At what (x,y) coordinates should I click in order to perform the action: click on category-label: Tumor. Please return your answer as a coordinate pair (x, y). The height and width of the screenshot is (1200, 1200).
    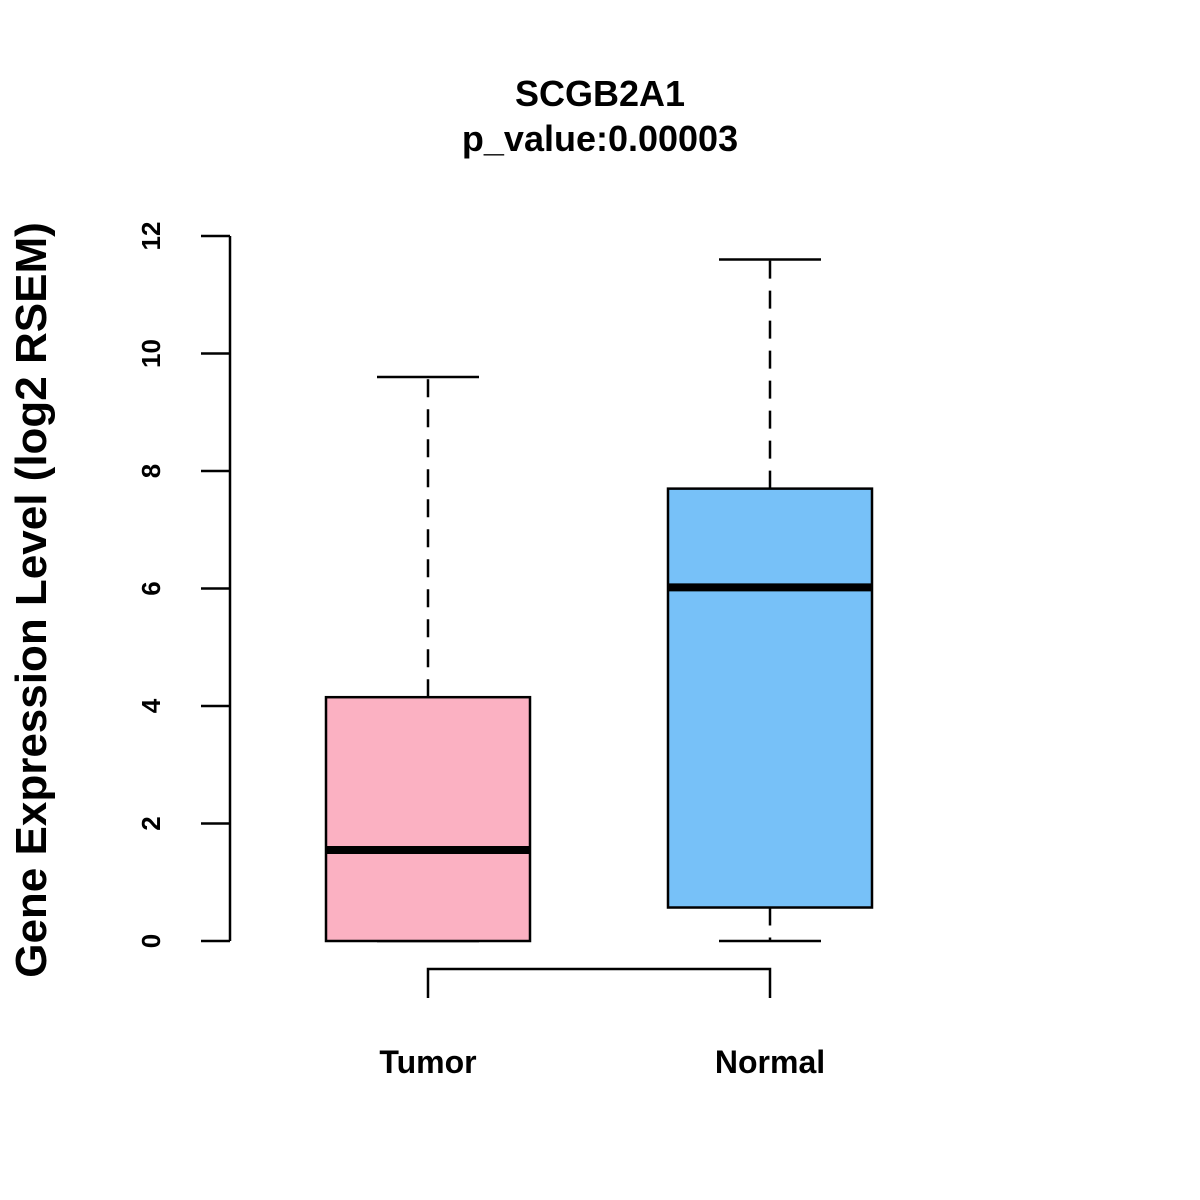
    Looking at the image, I should click on (427, 1062).